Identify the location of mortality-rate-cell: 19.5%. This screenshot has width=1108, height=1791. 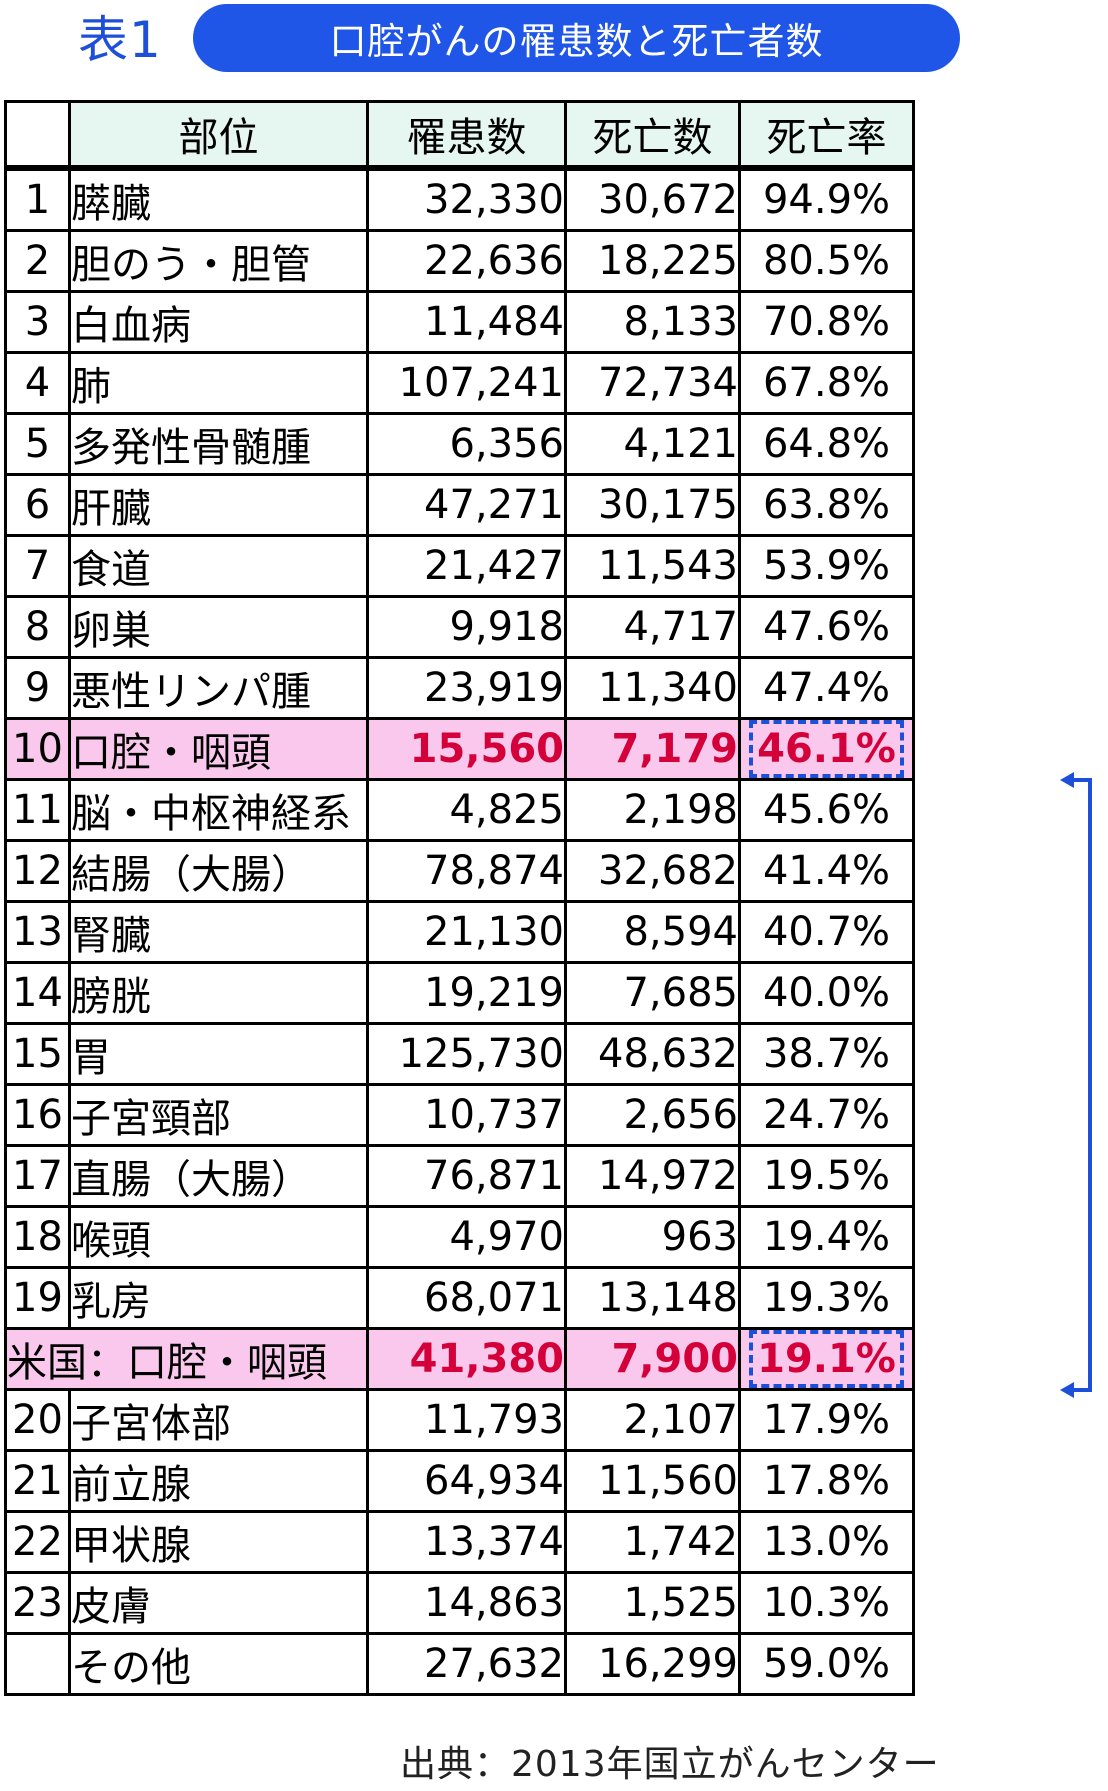
(826, 1176).